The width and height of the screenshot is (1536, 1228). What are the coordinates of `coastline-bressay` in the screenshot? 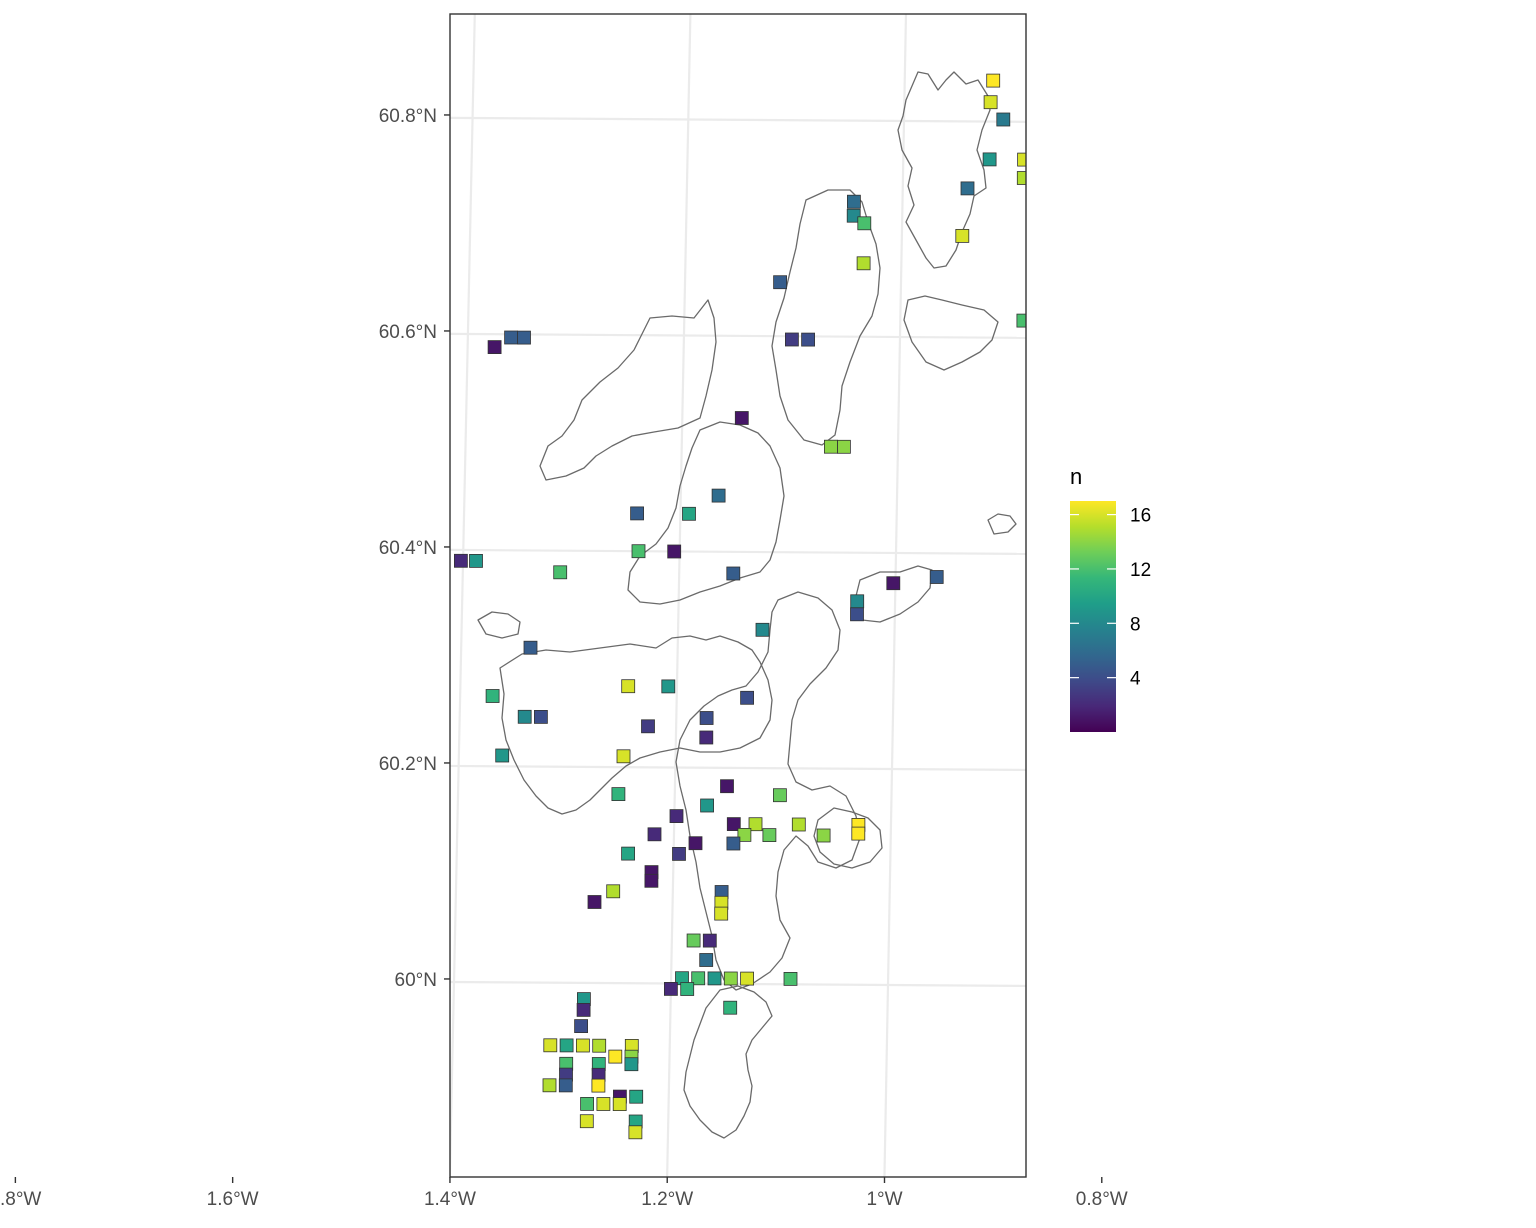 It's located at (848, 838).